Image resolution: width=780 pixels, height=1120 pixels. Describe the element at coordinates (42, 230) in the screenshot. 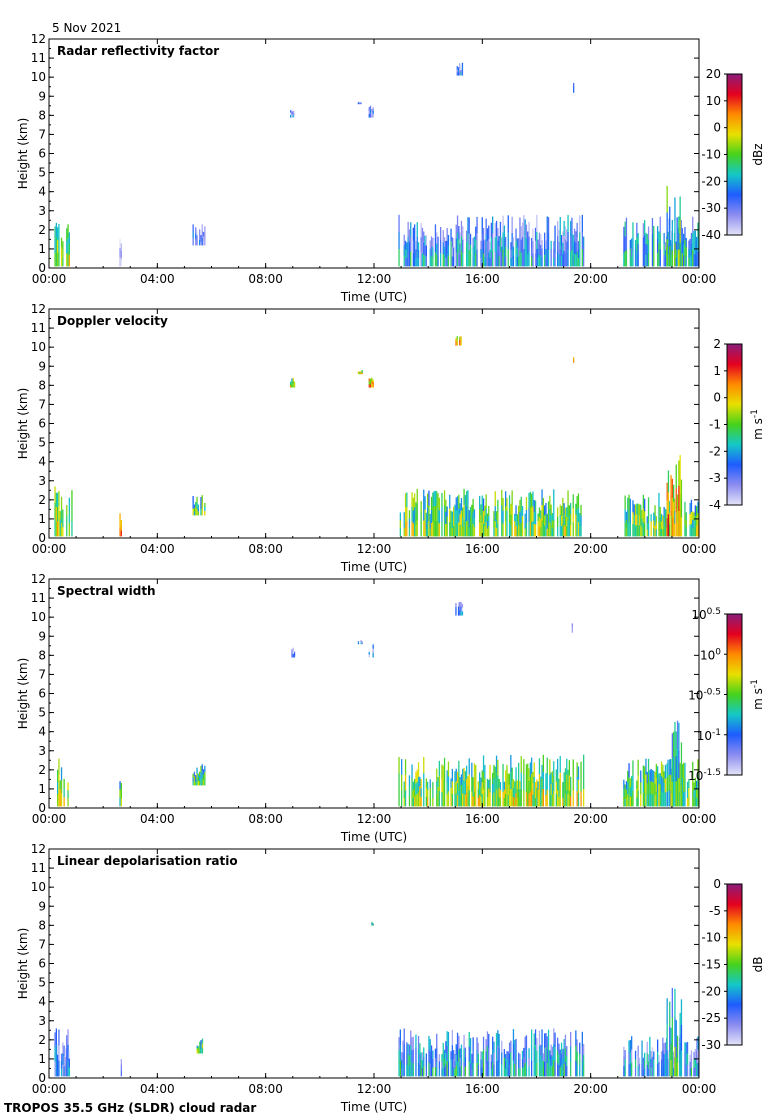

I see `y-tick-label: 2` at that location.